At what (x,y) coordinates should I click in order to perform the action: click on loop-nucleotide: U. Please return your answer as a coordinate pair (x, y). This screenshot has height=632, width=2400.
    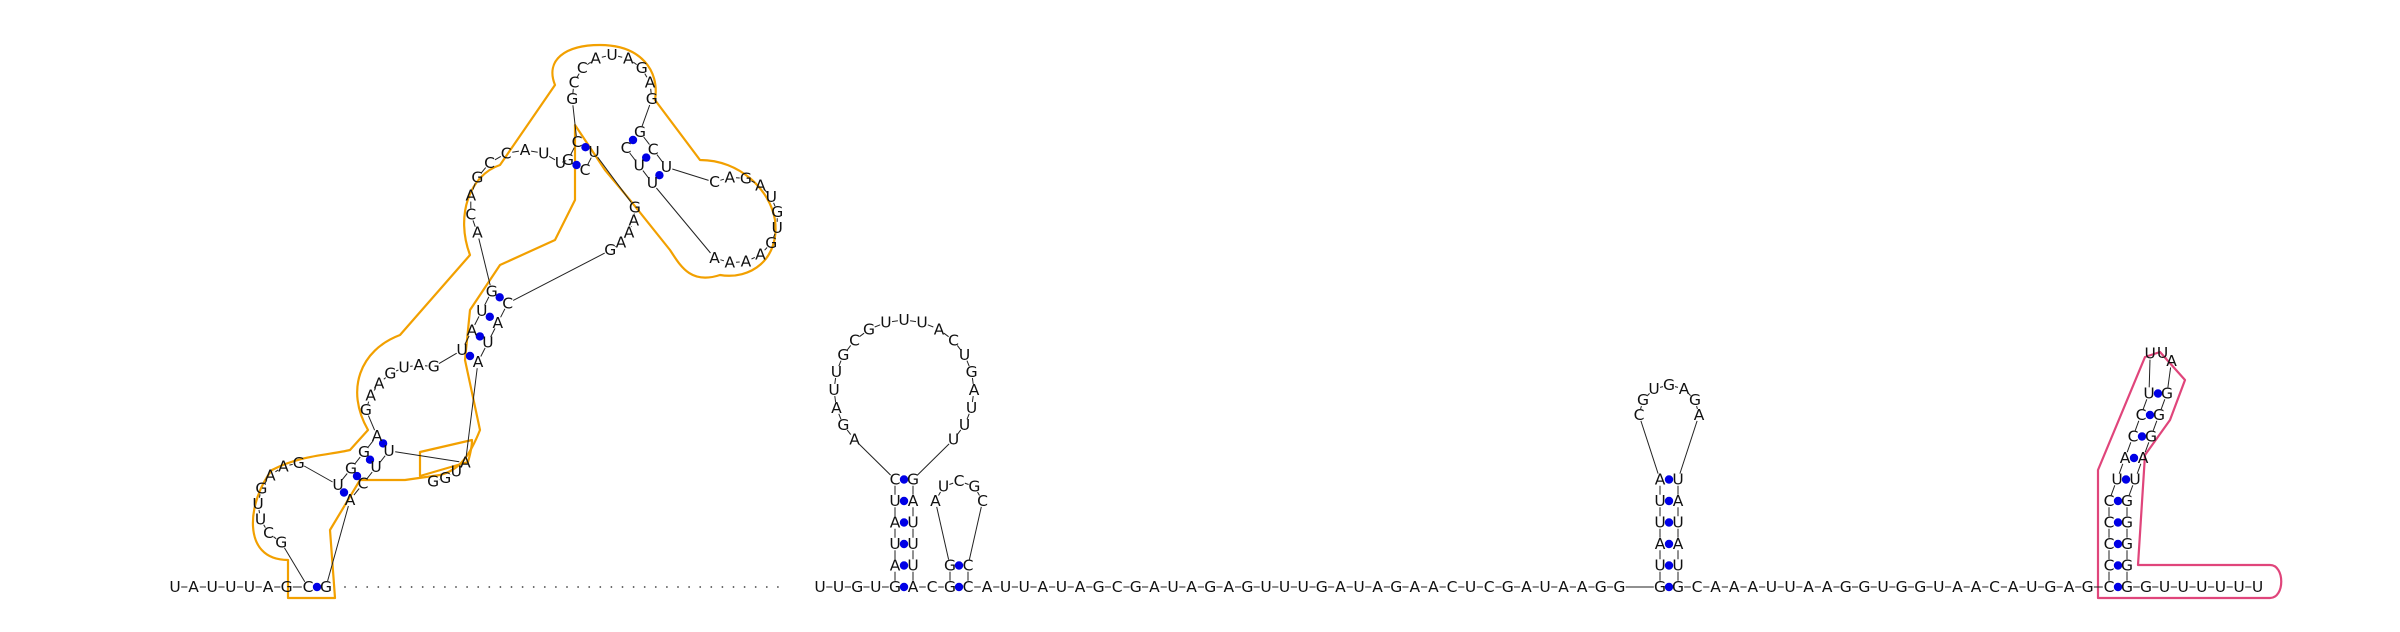
    Looking at the image, I should click on (403, 367).